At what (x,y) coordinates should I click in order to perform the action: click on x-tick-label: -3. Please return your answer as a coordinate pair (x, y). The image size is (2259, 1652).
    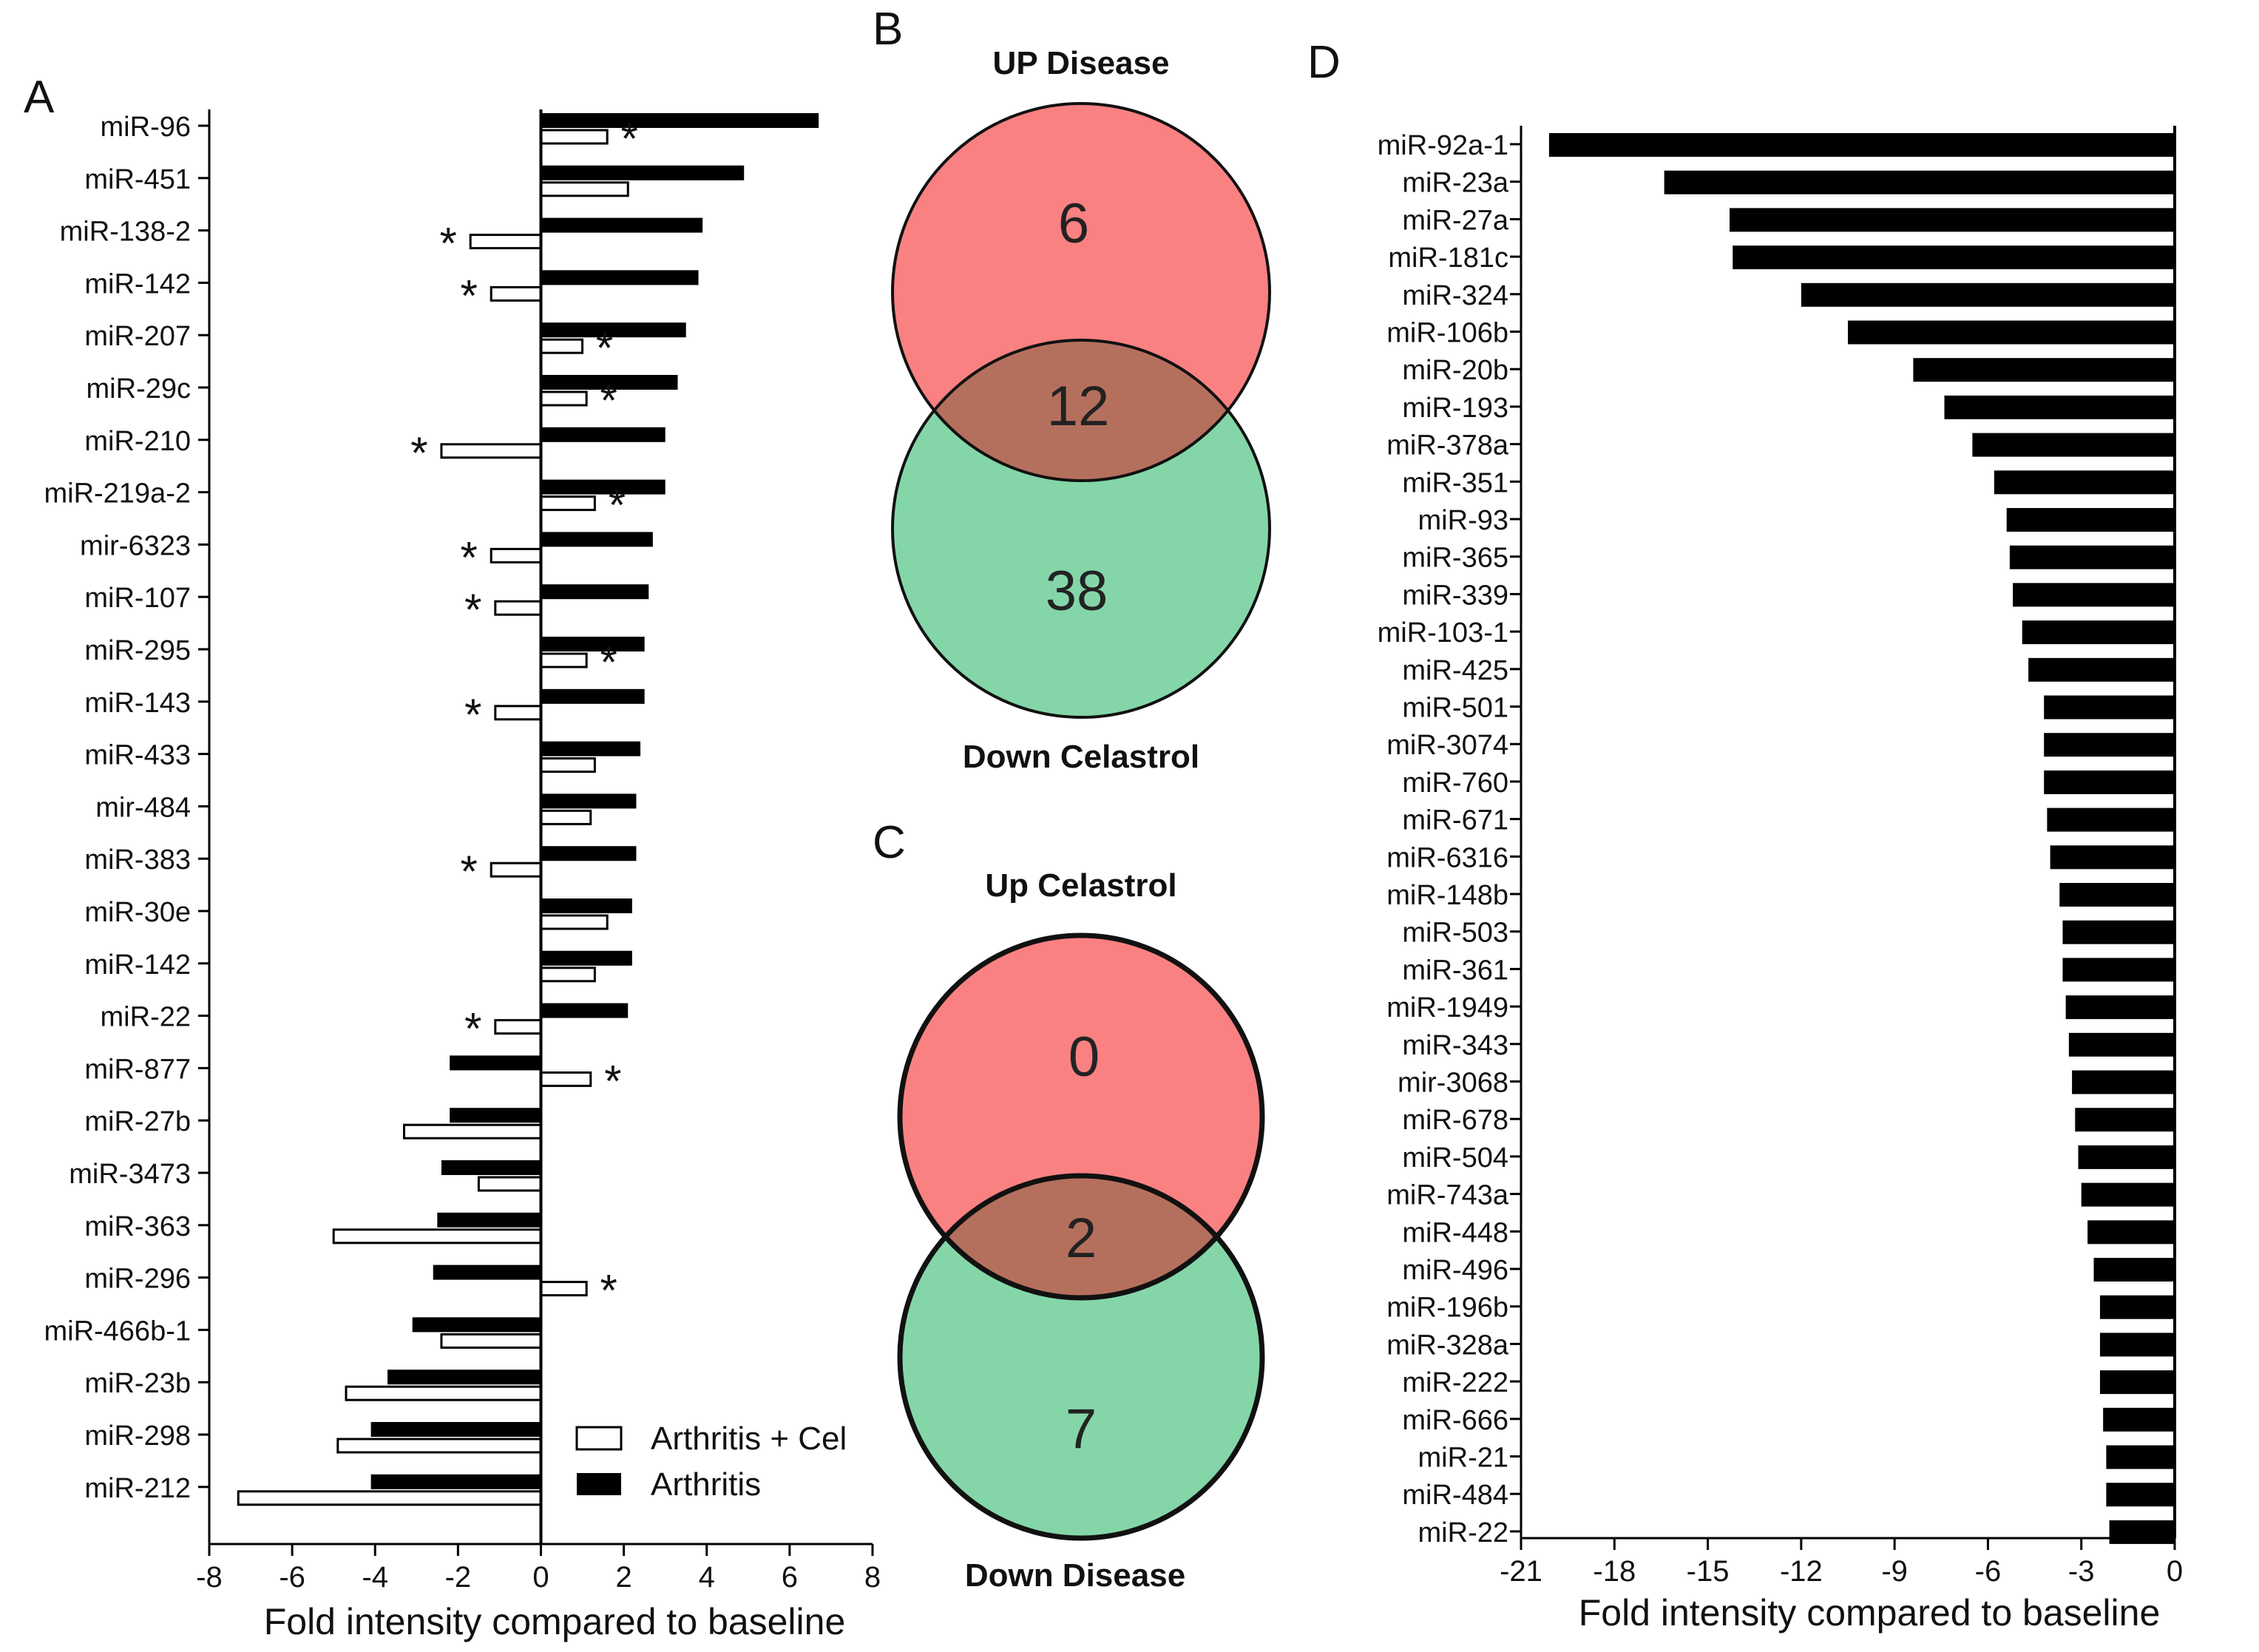
    Looking at the image, I should click on (2081, 1571).